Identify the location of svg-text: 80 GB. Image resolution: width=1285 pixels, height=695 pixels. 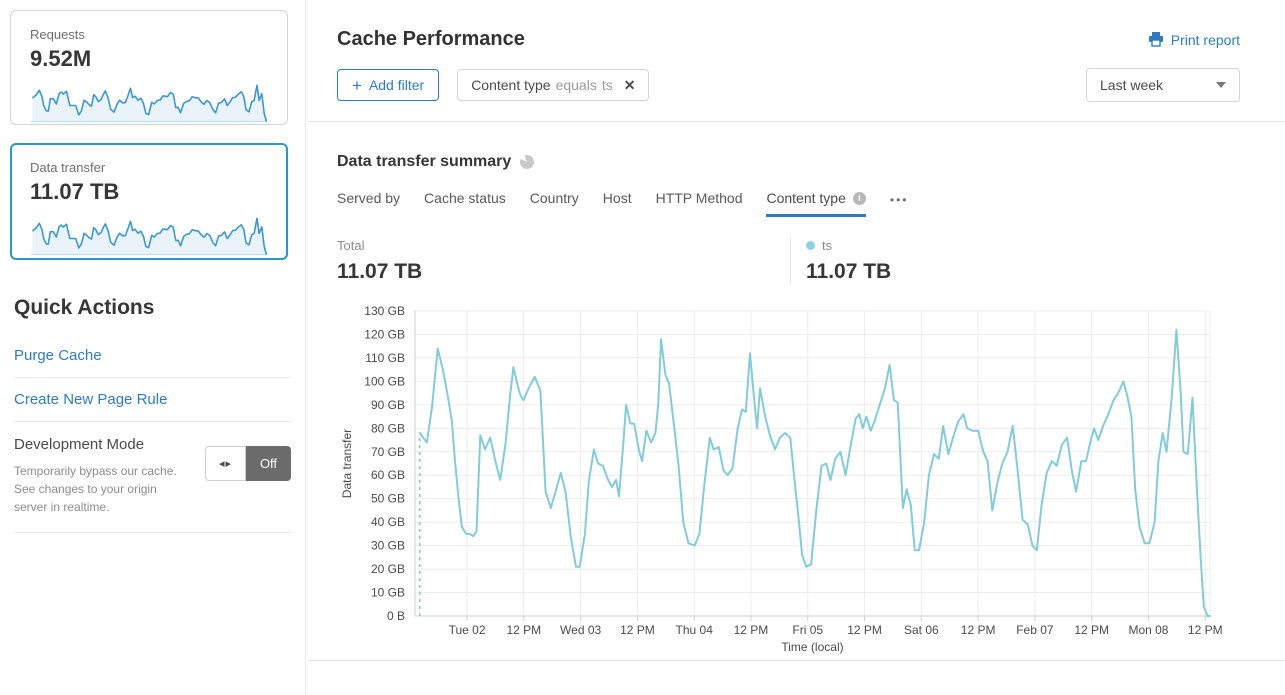
(388, 428).